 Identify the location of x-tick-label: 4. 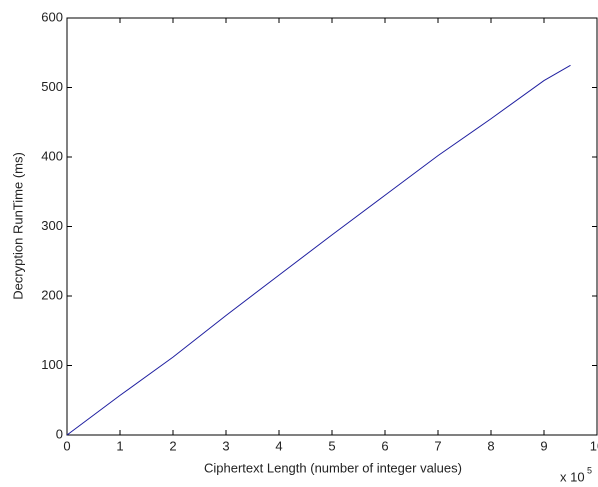
(278, 445).